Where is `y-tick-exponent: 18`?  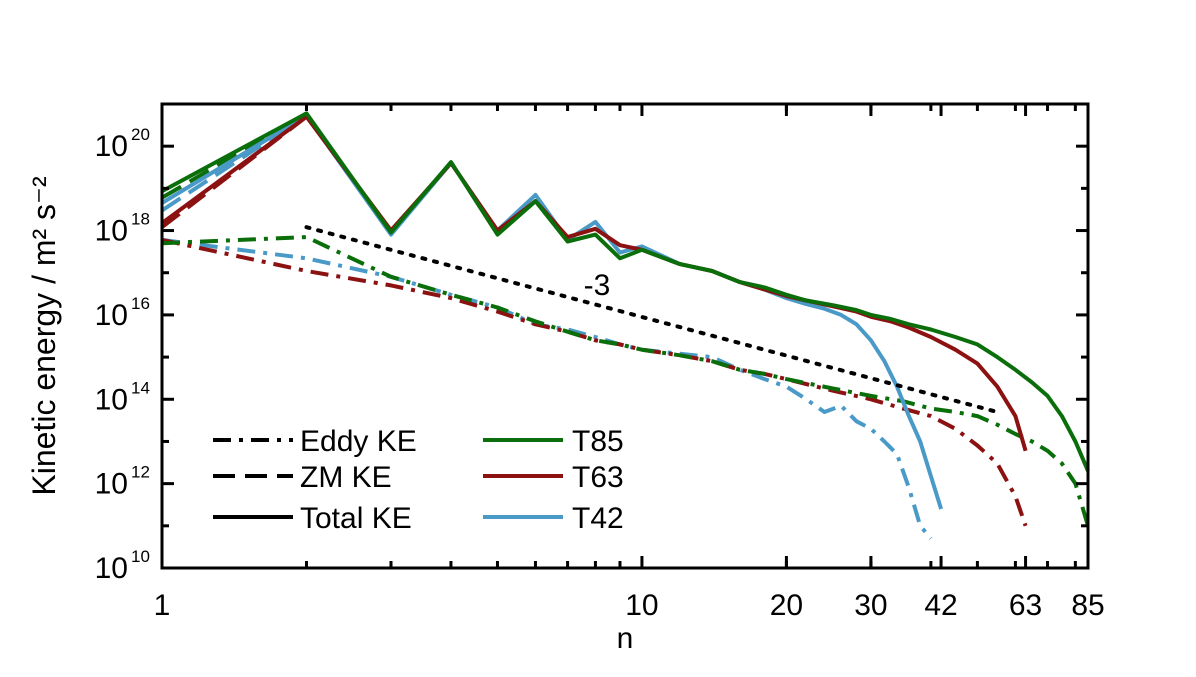
y-tick-exponent: 18 is located at coordinates (140, 219).